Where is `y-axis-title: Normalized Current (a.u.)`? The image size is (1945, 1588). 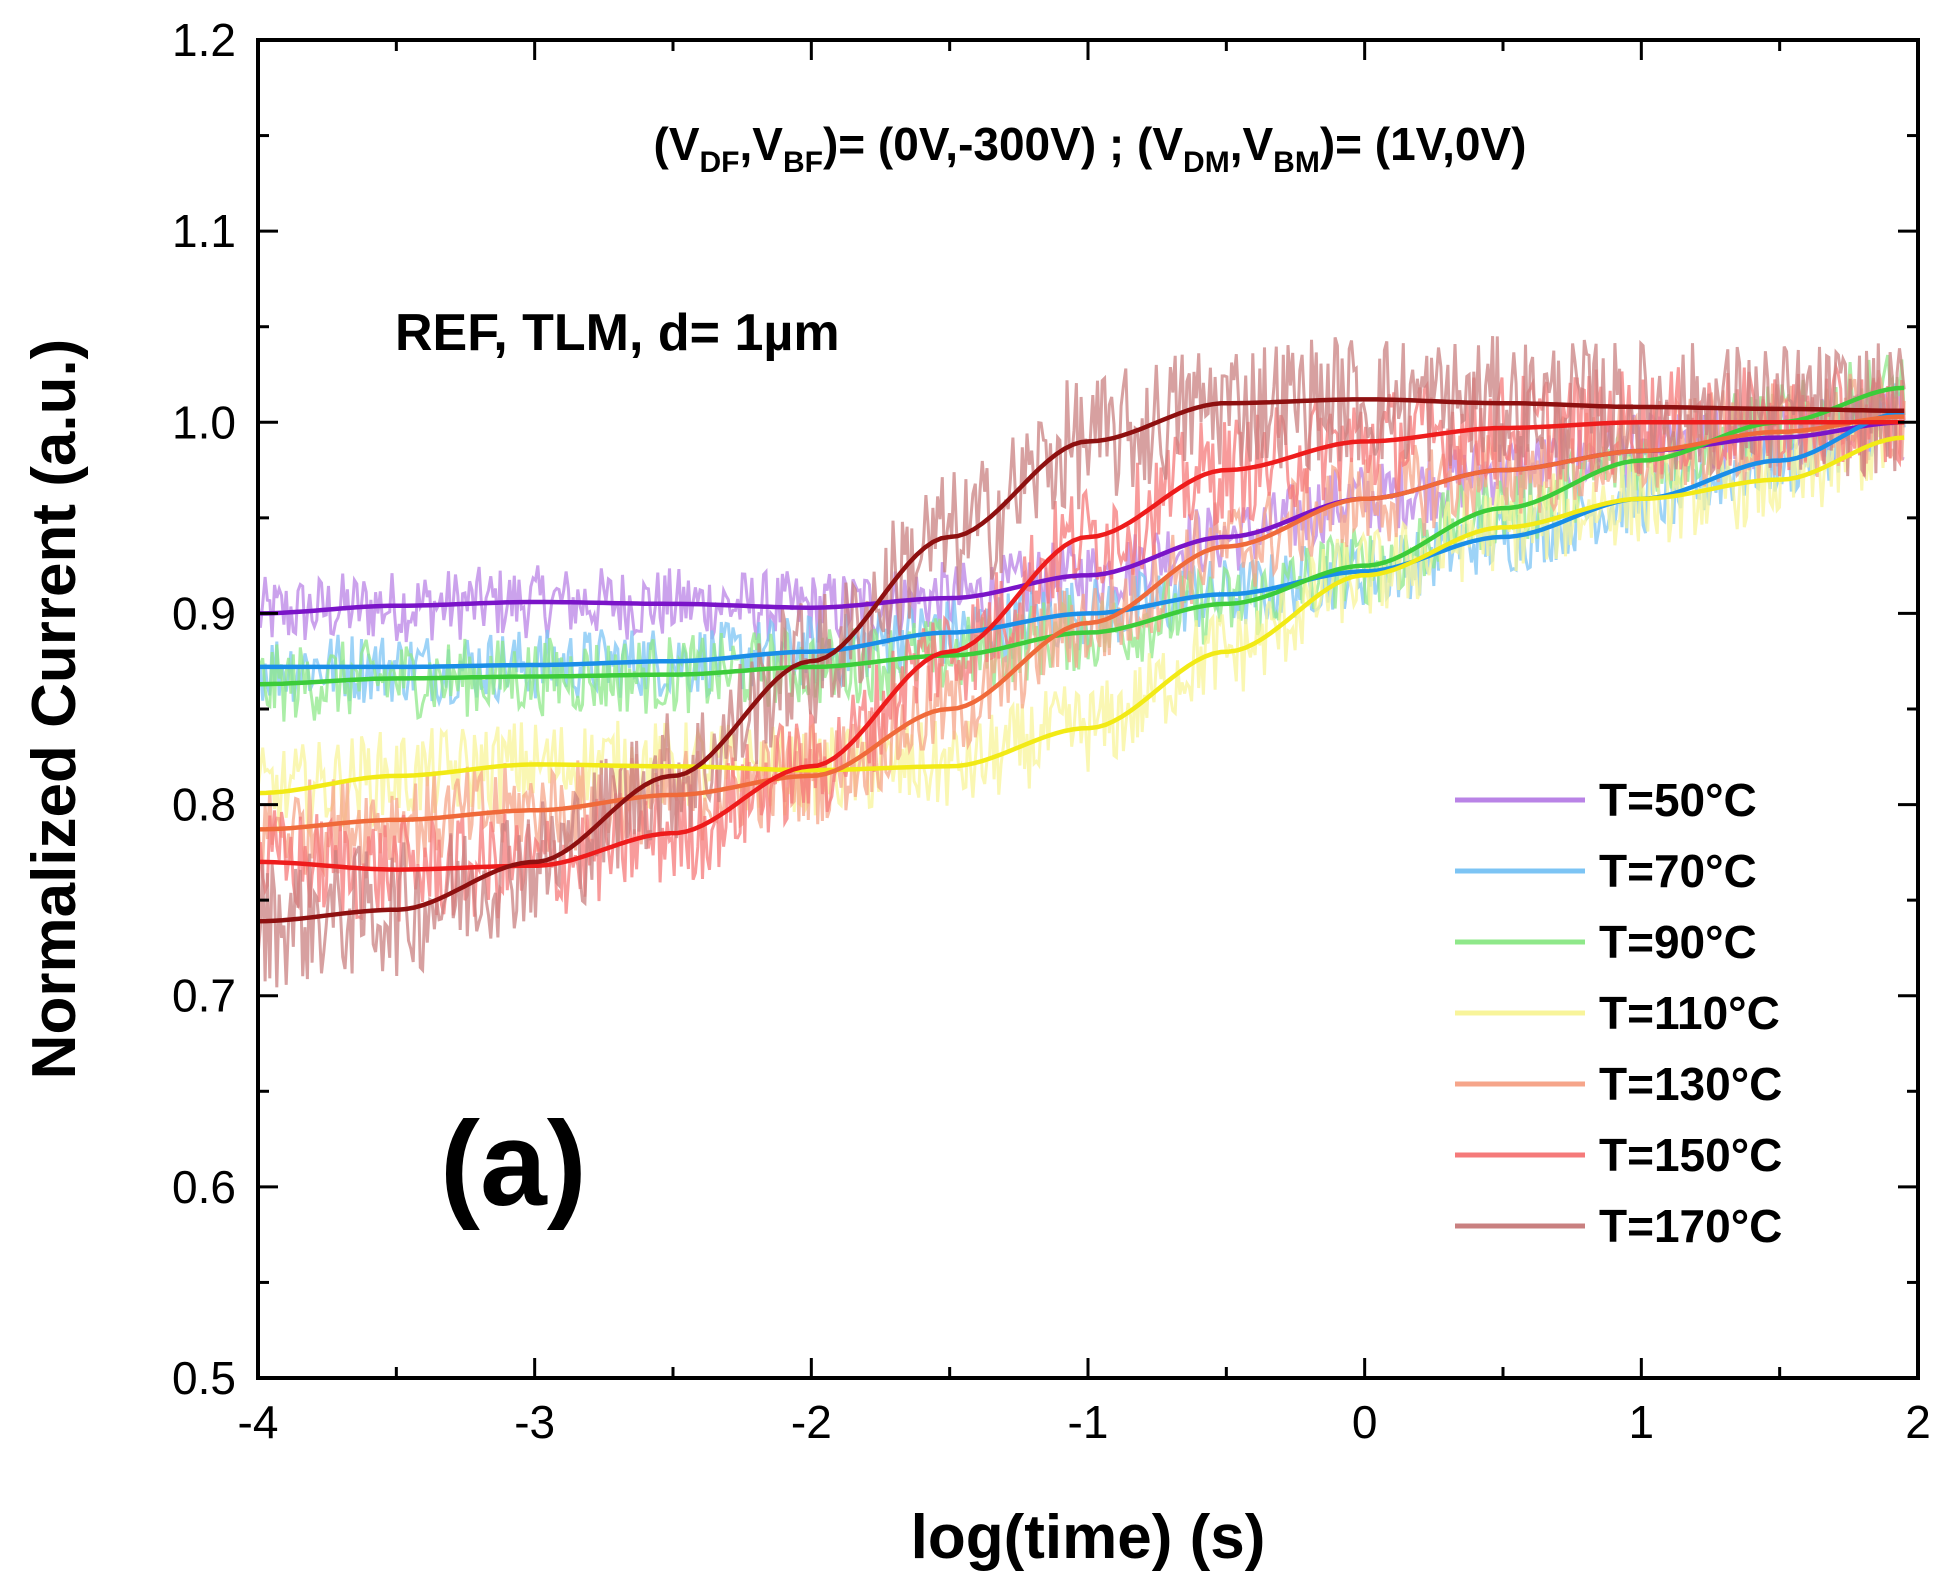 y-axis-title: Normalized Current (a.u.) is located at coordinates (54, 709).